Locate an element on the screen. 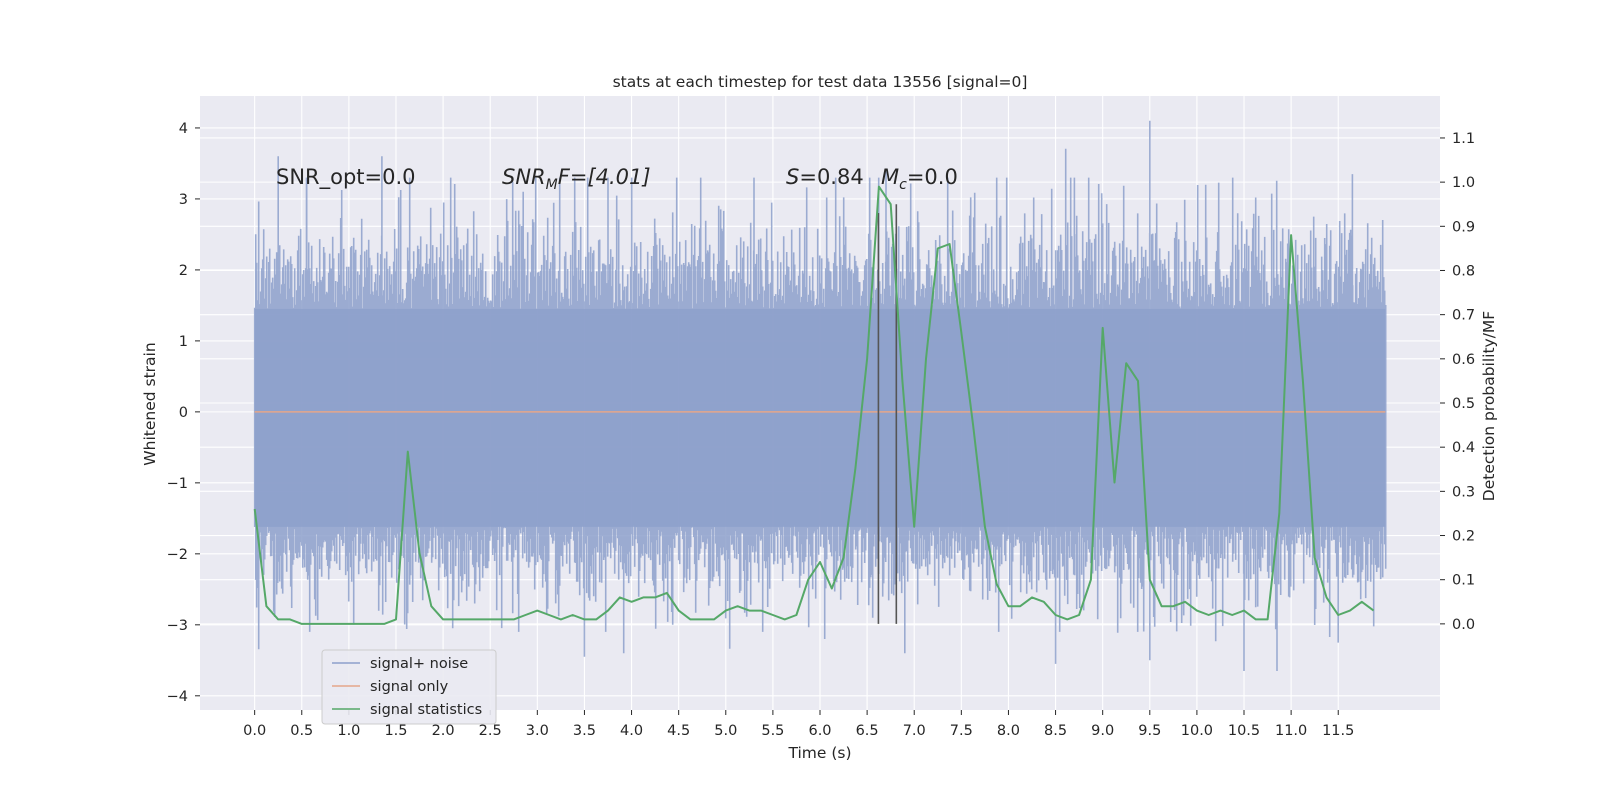 Image resolution: width=1600 pixels, height=800 pixels. annotation-s-value: =0.84 is located at coordinates (831, 177).